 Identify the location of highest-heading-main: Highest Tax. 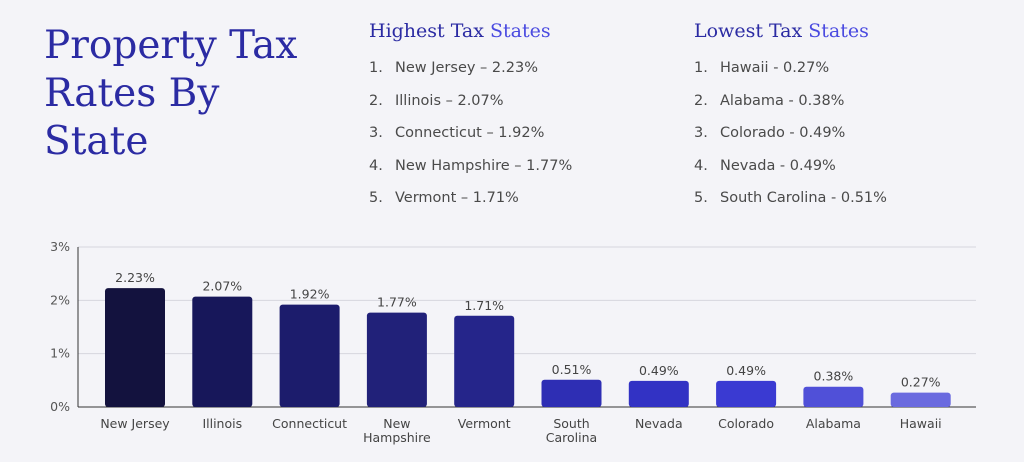
(426, 31).